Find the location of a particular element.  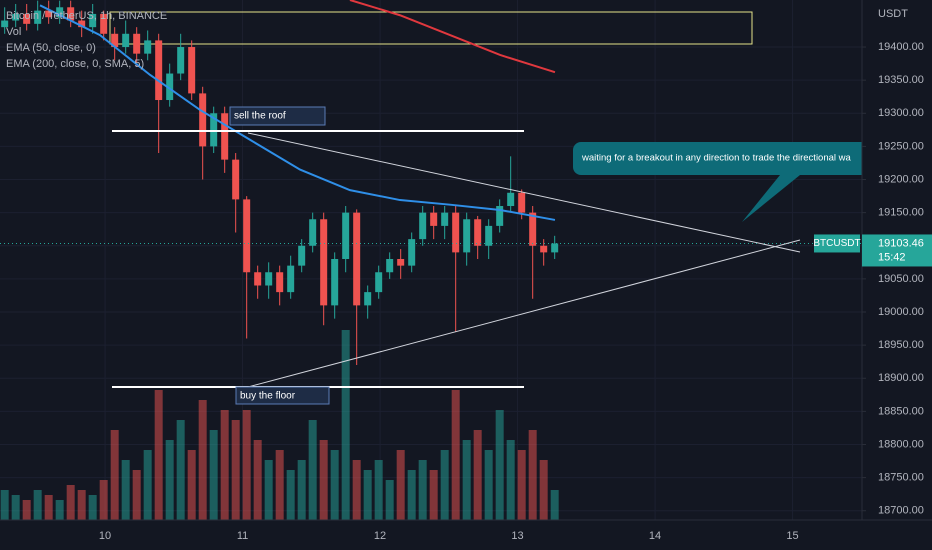

x-tick-label: 13 is located at coordinates (517, 536).